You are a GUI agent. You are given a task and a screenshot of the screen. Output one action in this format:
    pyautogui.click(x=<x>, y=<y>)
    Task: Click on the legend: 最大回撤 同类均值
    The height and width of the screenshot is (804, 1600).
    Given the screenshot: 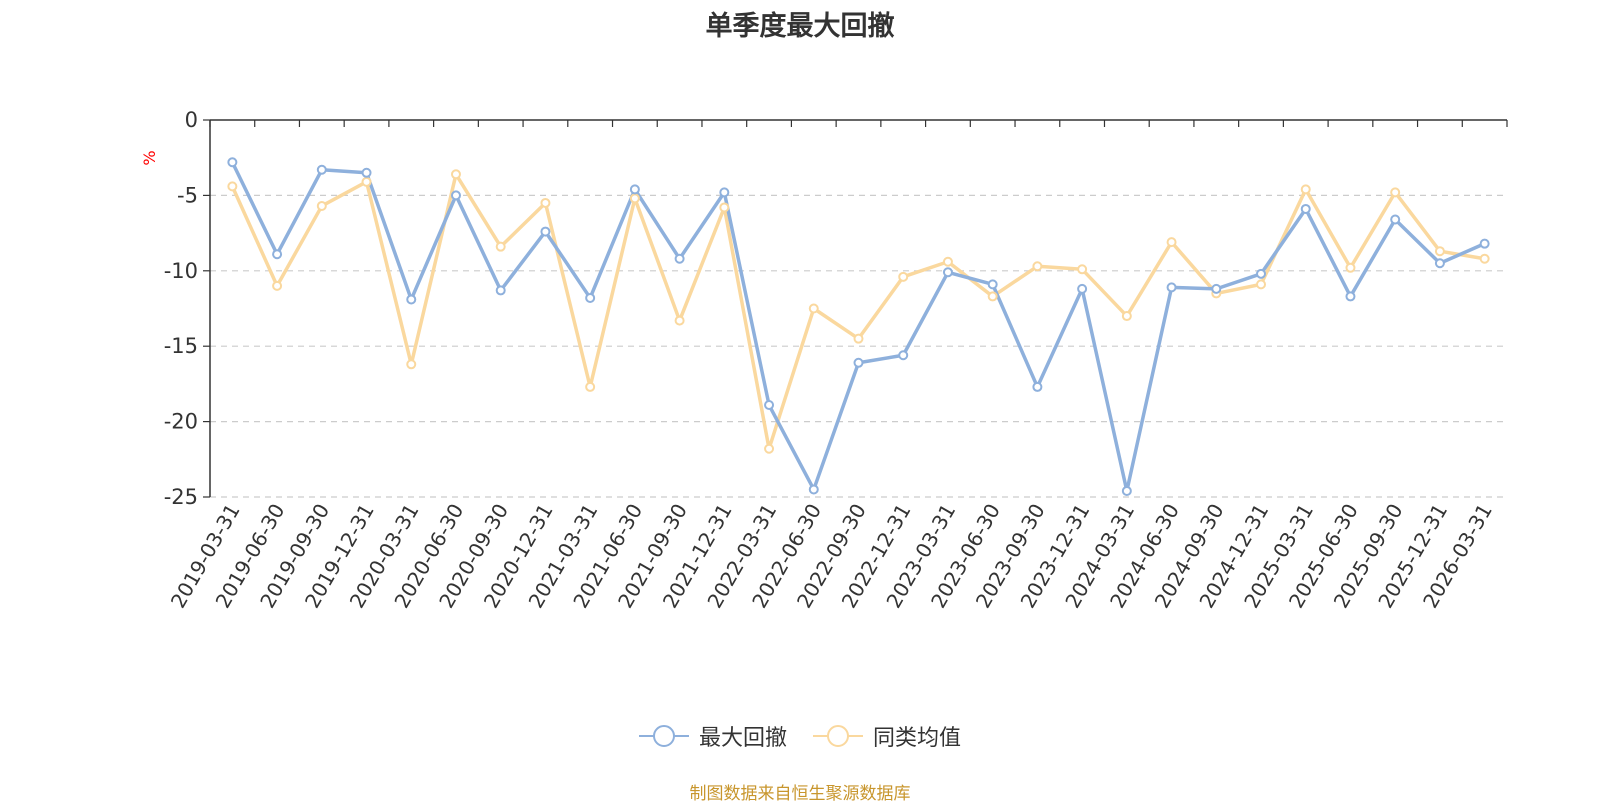 What is the action you would take?
    pyautogui.click(x=800, y=736)
    